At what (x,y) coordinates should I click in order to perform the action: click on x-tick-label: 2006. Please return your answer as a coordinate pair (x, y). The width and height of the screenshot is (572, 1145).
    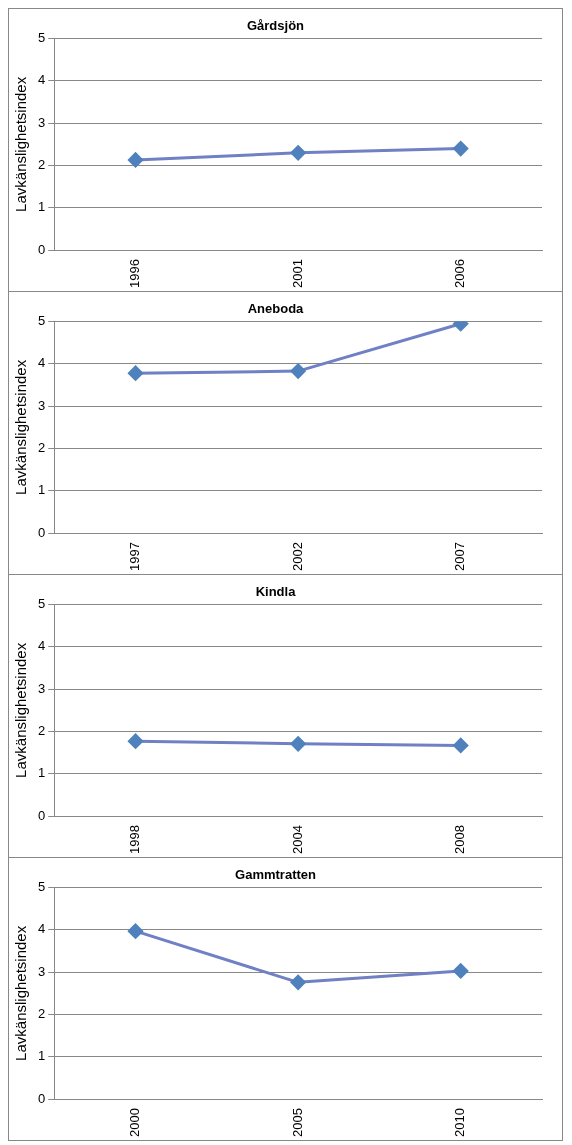
    Looking at the image, I should click on (460, 273).